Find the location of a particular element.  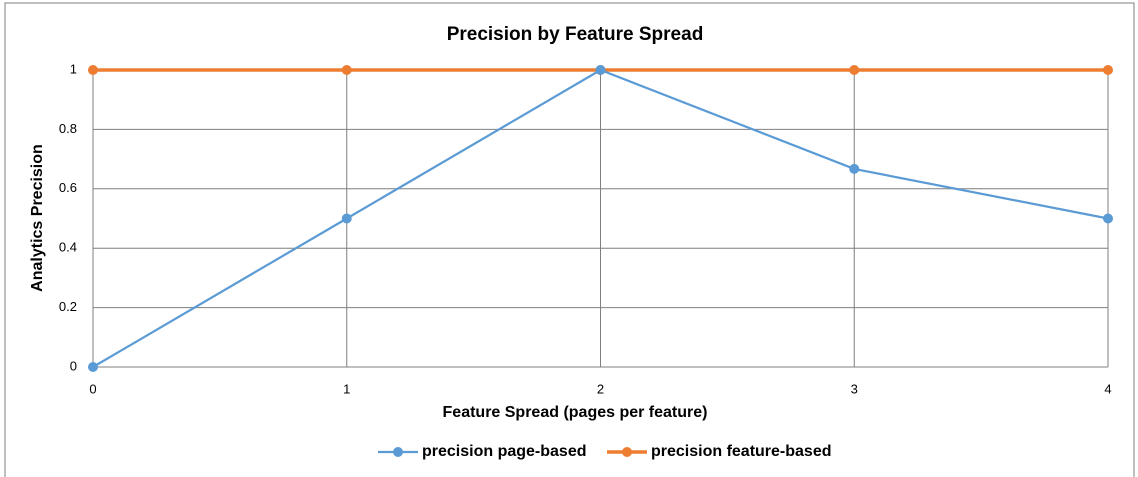

y-tick-label: 0.2 is located at coordinates (68, 306).